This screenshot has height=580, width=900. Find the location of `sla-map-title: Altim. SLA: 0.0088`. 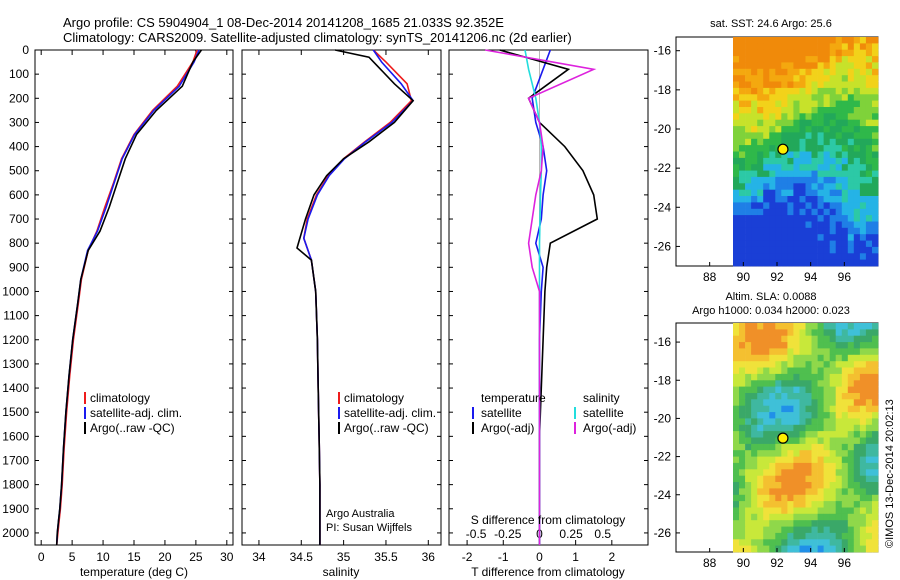

sla-map-title: Altim. SLA: 0.0088 is located at coordinates (770, 297).